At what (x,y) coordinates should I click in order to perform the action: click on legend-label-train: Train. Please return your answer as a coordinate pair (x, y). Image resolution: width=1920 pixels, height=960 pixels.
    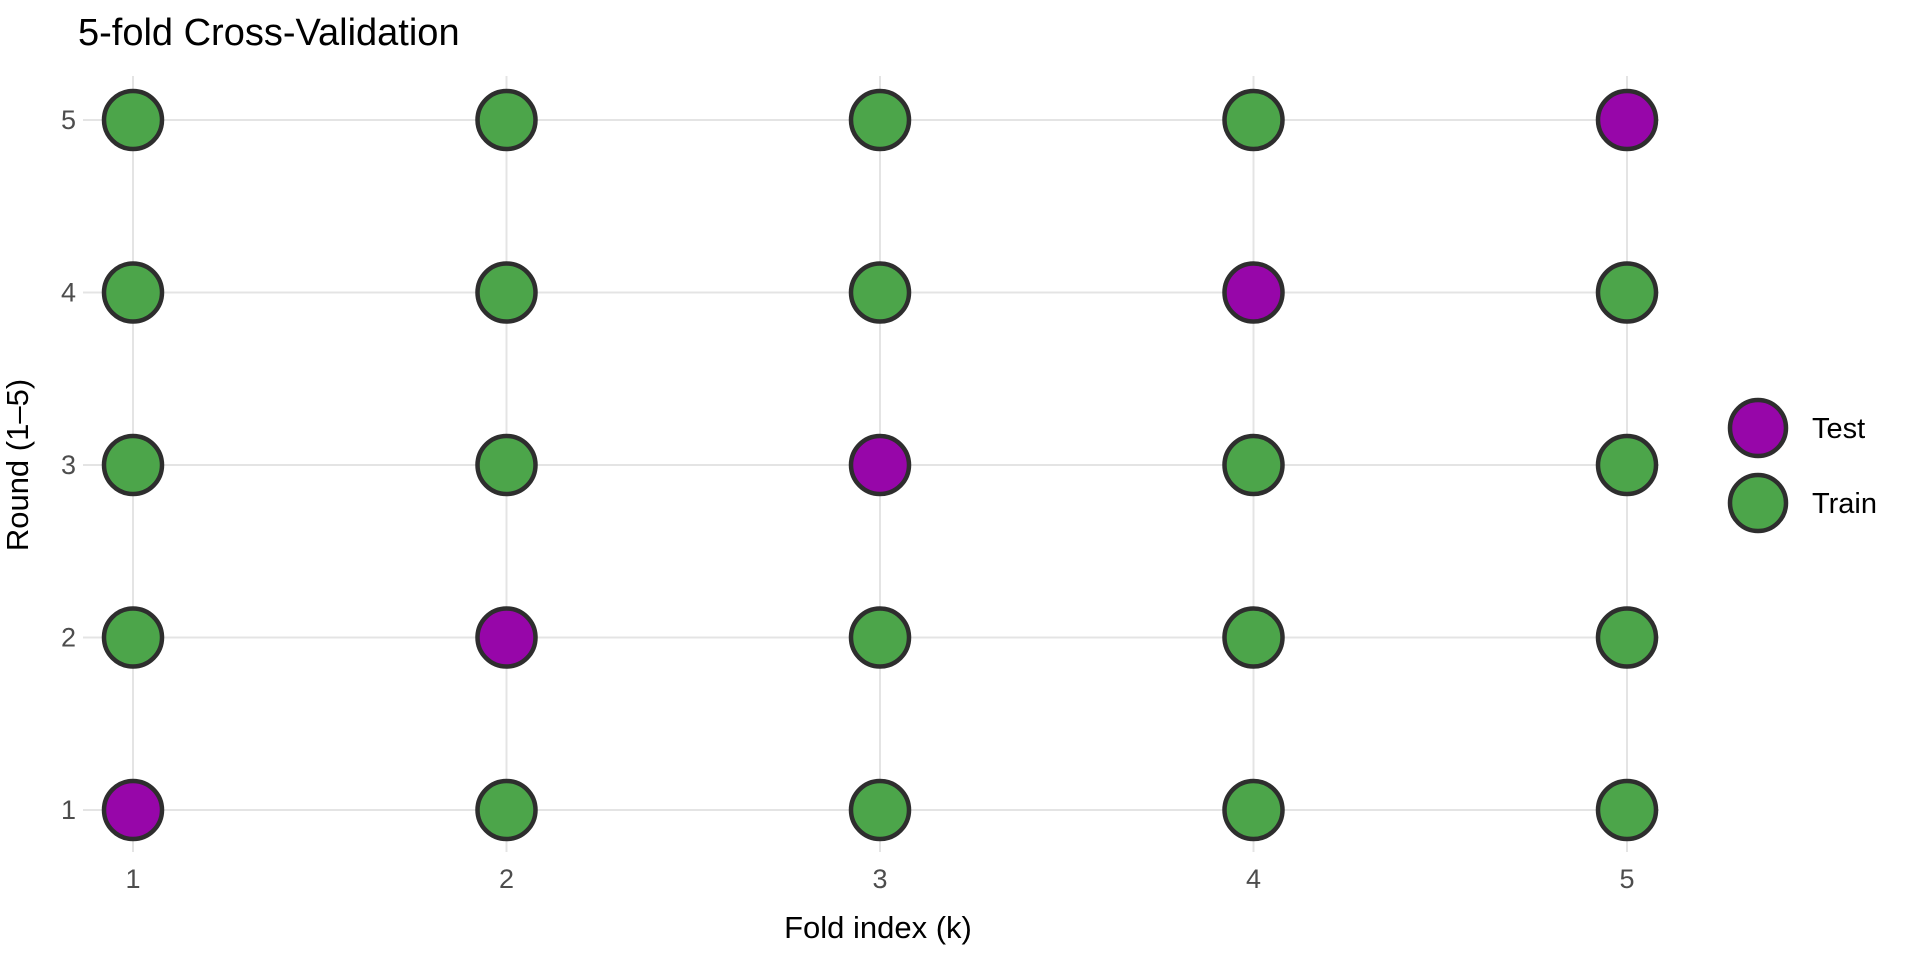
    Looking at the image, I should click on (1844, 504).